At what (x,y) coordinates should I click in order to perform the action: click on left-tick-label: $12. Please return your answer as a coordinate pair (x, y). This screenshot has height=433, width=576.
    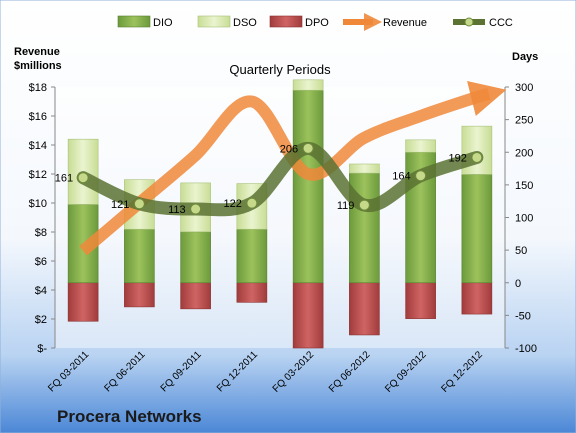
    Looking at the image, I should click on (38, 175).